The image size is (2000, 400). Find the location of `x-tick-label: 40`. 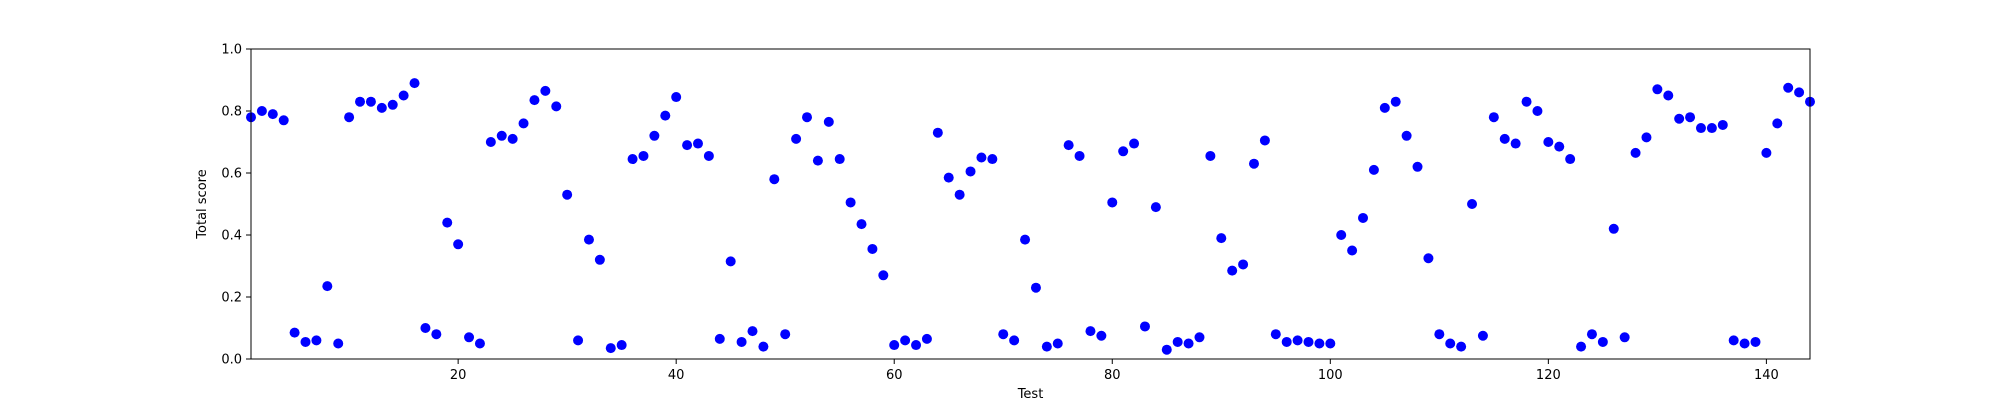

x-tick-label: 40 is located at coordinates (676, 375).